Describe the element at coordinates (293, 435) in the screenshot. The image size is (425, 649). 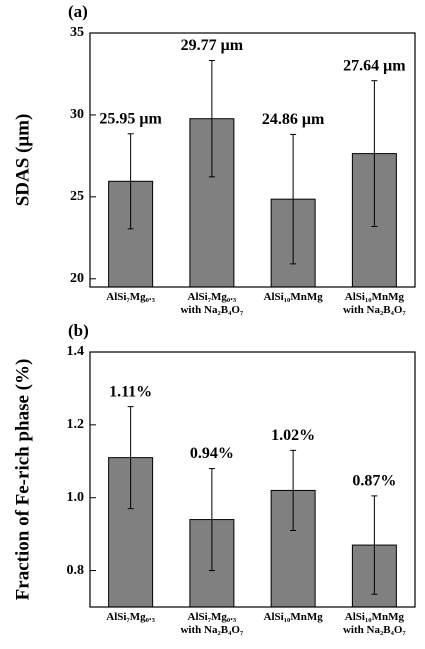
I see `value-label: 1.02%` at that location.